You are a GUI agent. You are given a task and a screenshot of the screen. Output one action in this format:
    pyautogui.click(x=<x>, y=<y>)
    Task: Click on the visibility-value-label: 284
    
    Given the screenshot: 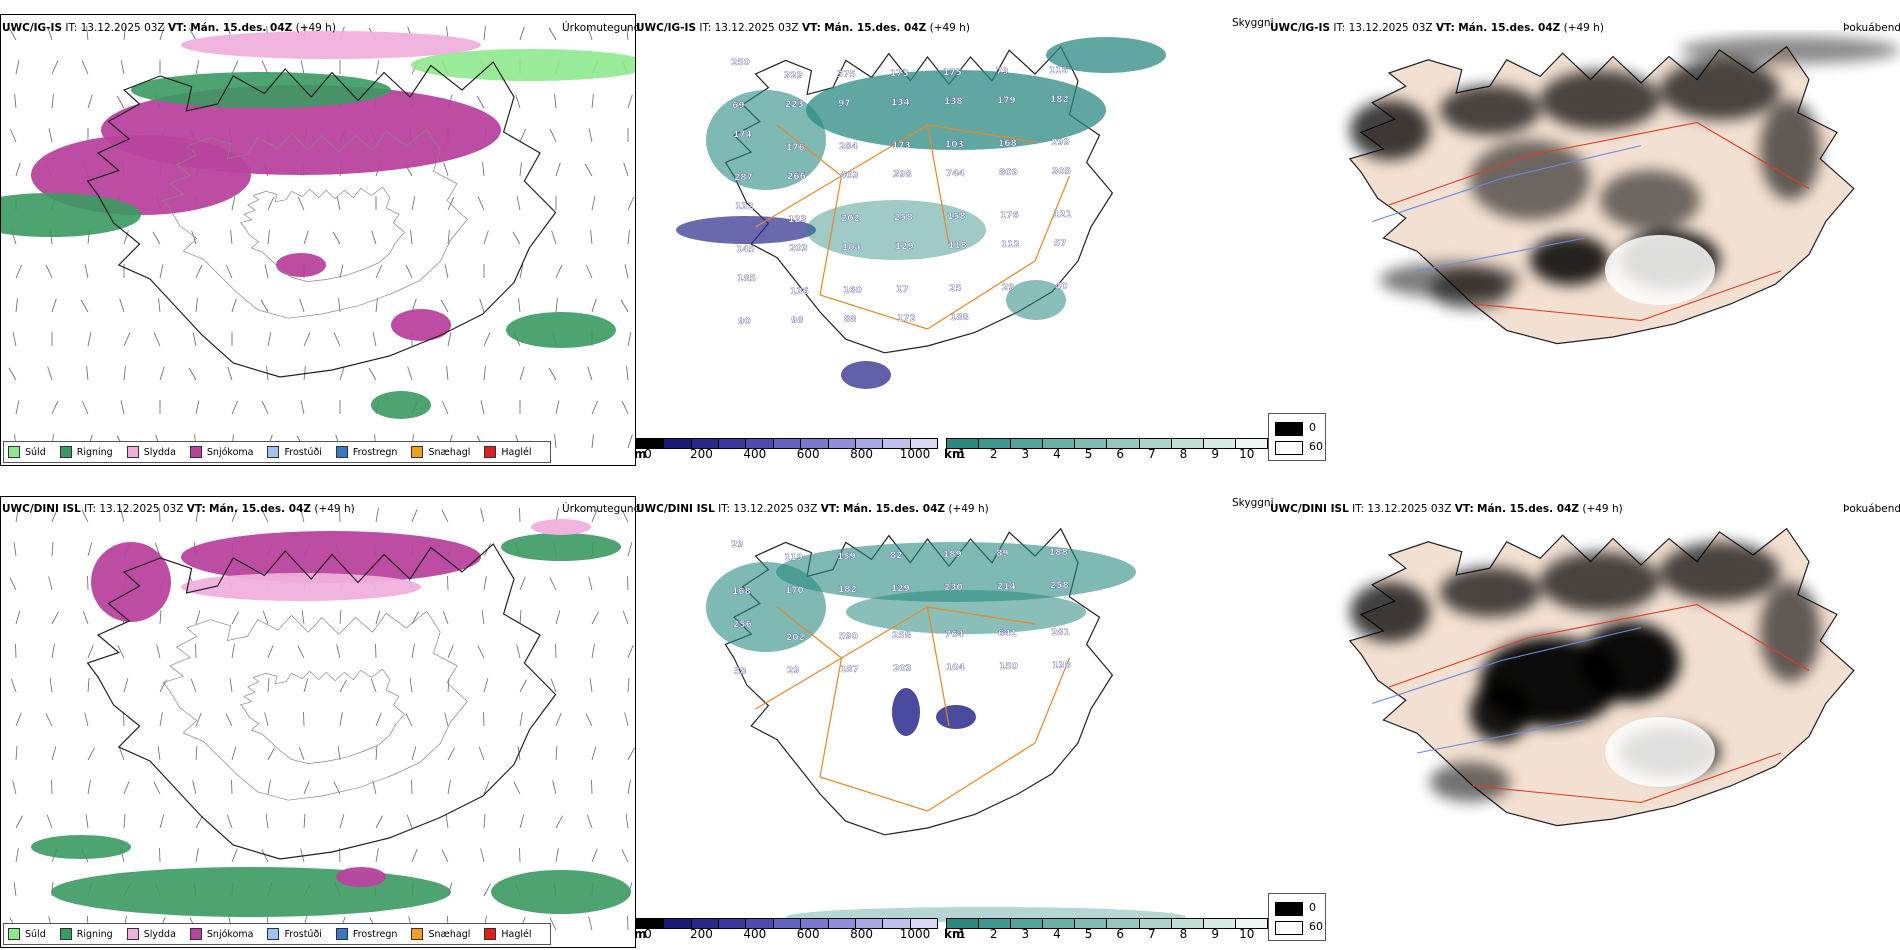 What is the action you would take?
    pyautogui.click(x=848, y=147)
    